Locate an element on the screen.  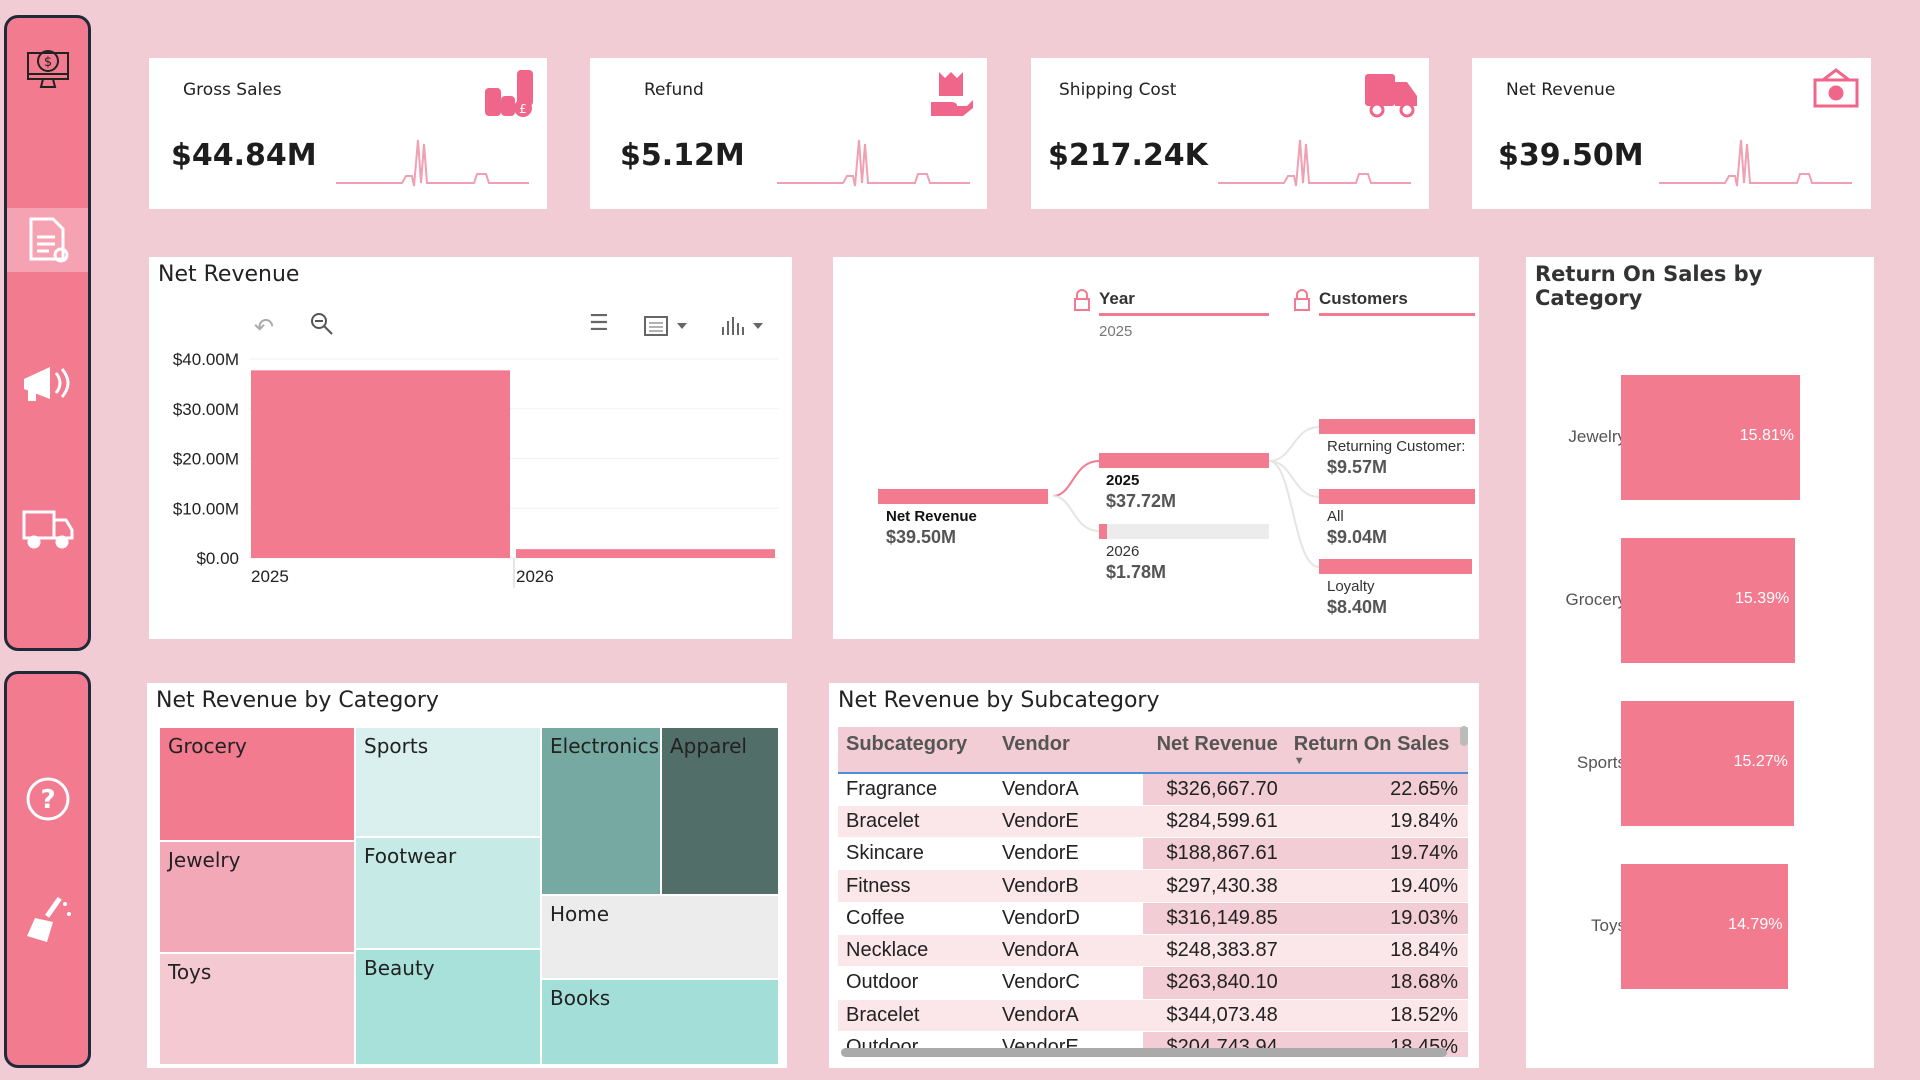
chart-title: Net Revenue by Category is located at coordinates (297, 700).